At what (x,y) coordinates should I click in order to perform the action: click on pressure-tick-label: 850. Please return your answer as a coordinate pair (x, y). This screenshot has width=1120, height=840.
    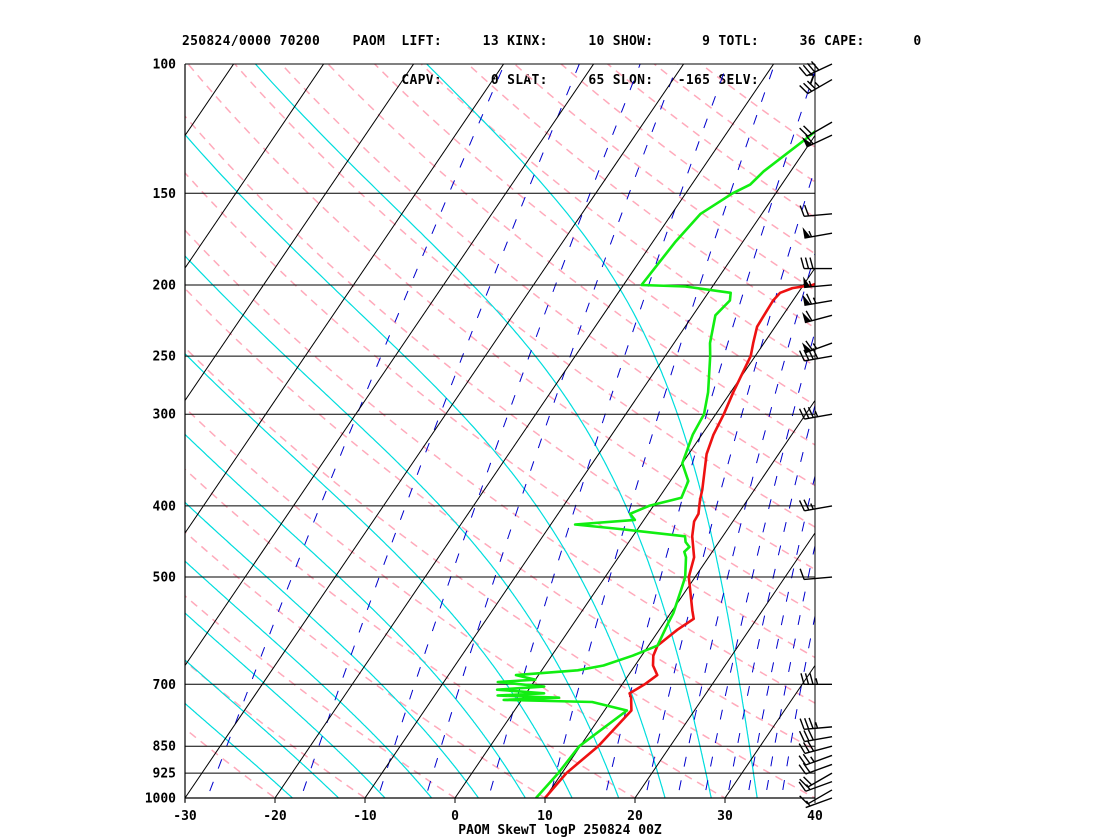
    Looking at the image, I should click on (165, 747).